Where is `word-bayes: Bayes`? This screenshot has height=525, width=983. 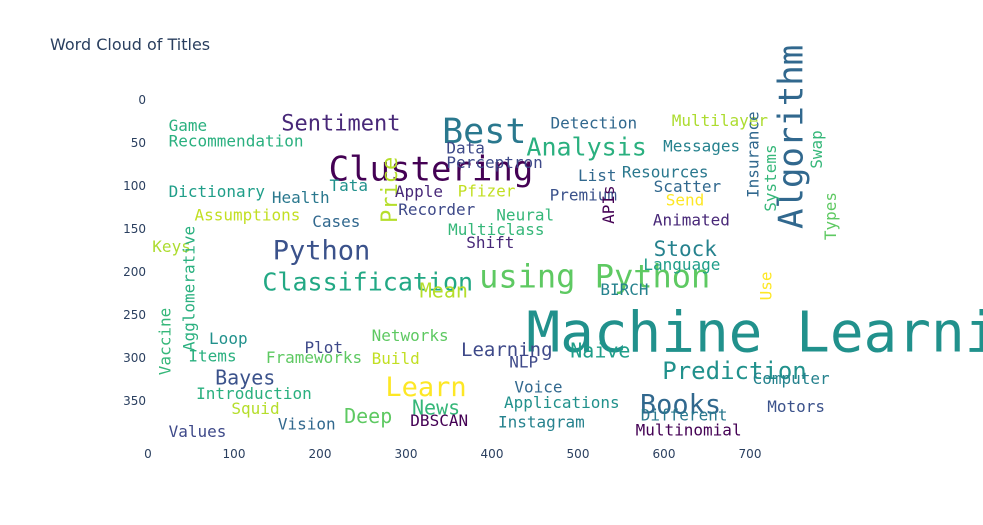 word-bayes: Bayes is located at coordinates (245, 377).